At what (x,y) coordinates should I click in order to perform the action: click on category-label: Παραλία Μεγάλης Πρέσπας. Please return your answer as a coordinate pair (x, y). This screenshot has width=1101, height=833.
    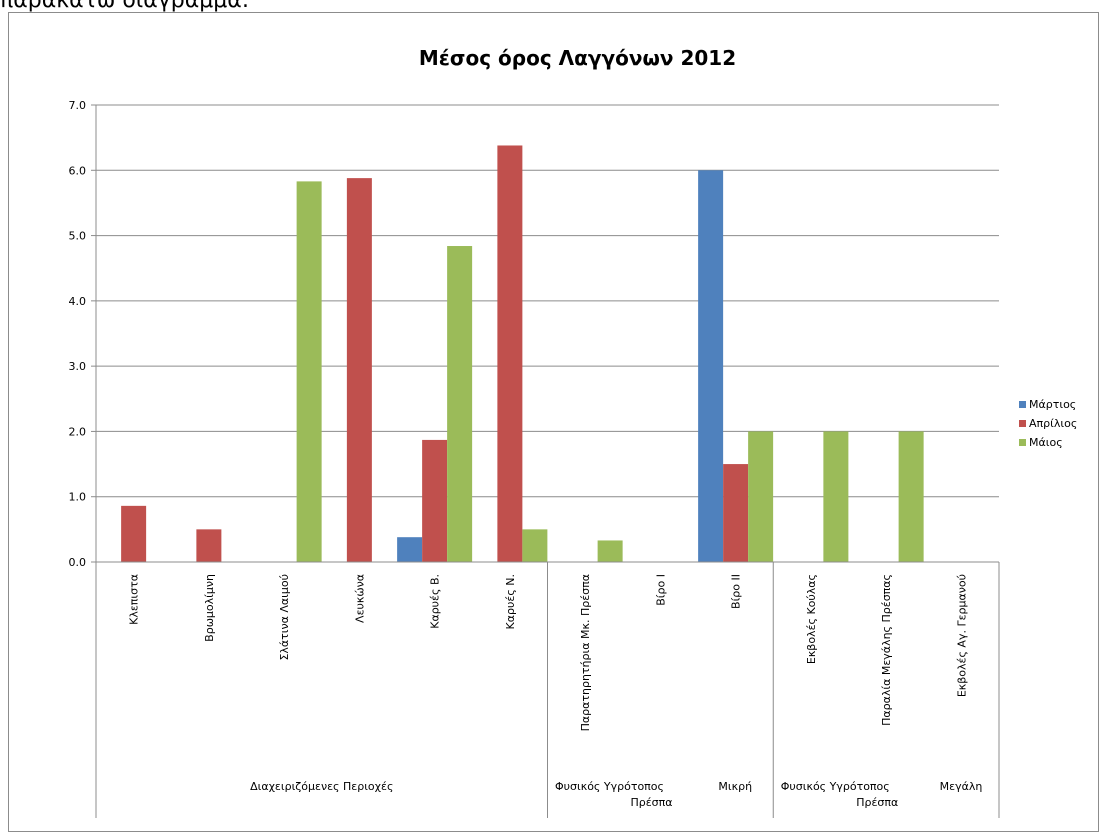
    Looking at the image, I should click on (886, 650).